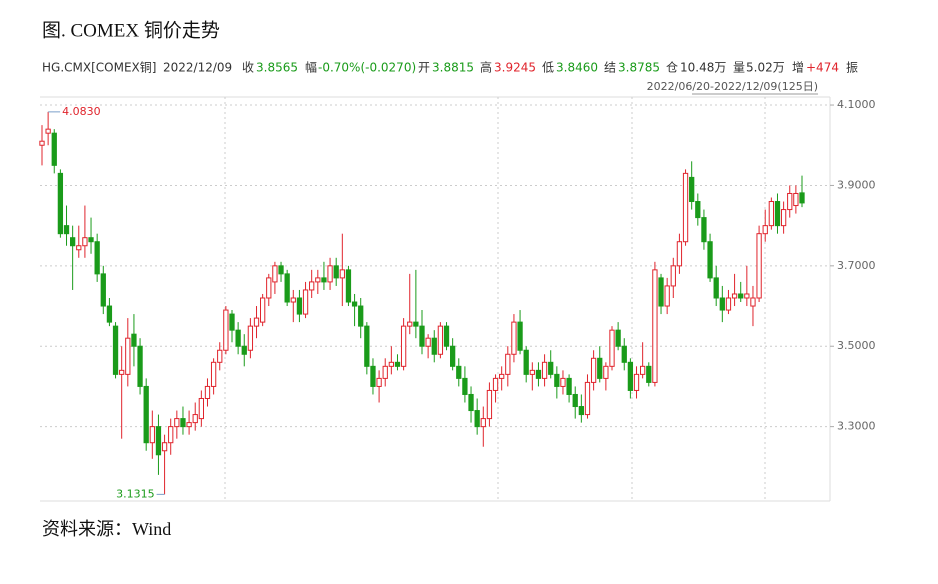 The height and width of the screenshot is (584, 938). What do you see at coordinates (131, 30) in the screenshot?
I see `chart-title: 图. COMEX 铜价走势` at bounding box center [131, 30].